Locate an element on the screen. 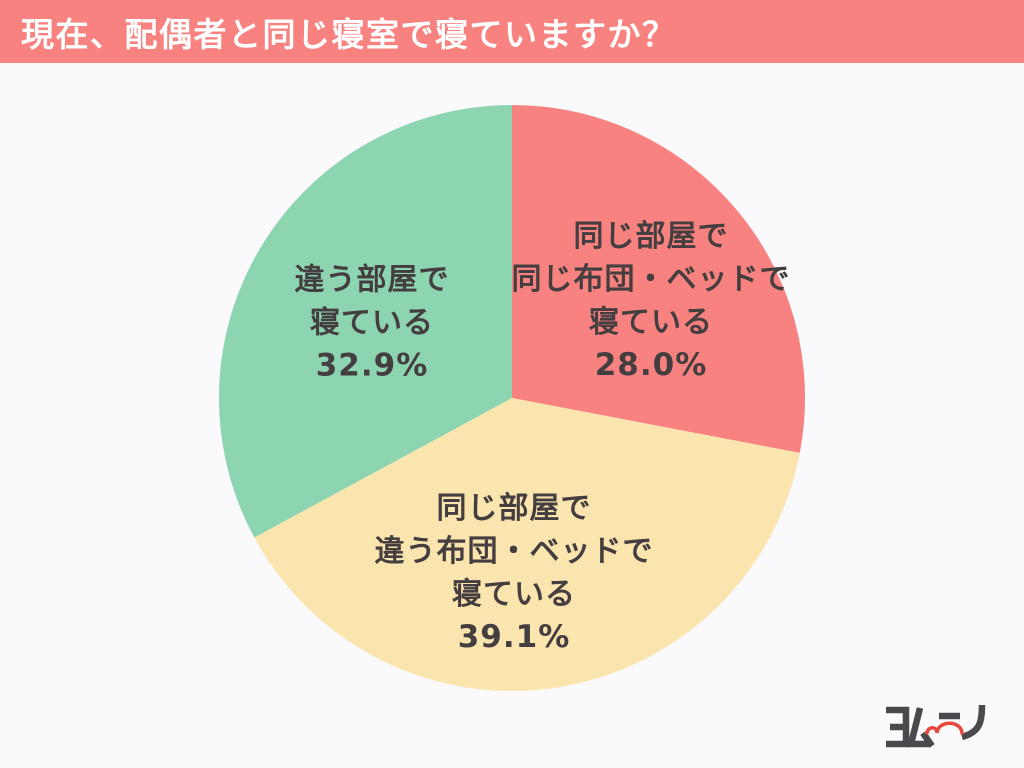 The width and height of the screenshot is (1024, 768). logo-char-yo is located at coordinates (898, 727).